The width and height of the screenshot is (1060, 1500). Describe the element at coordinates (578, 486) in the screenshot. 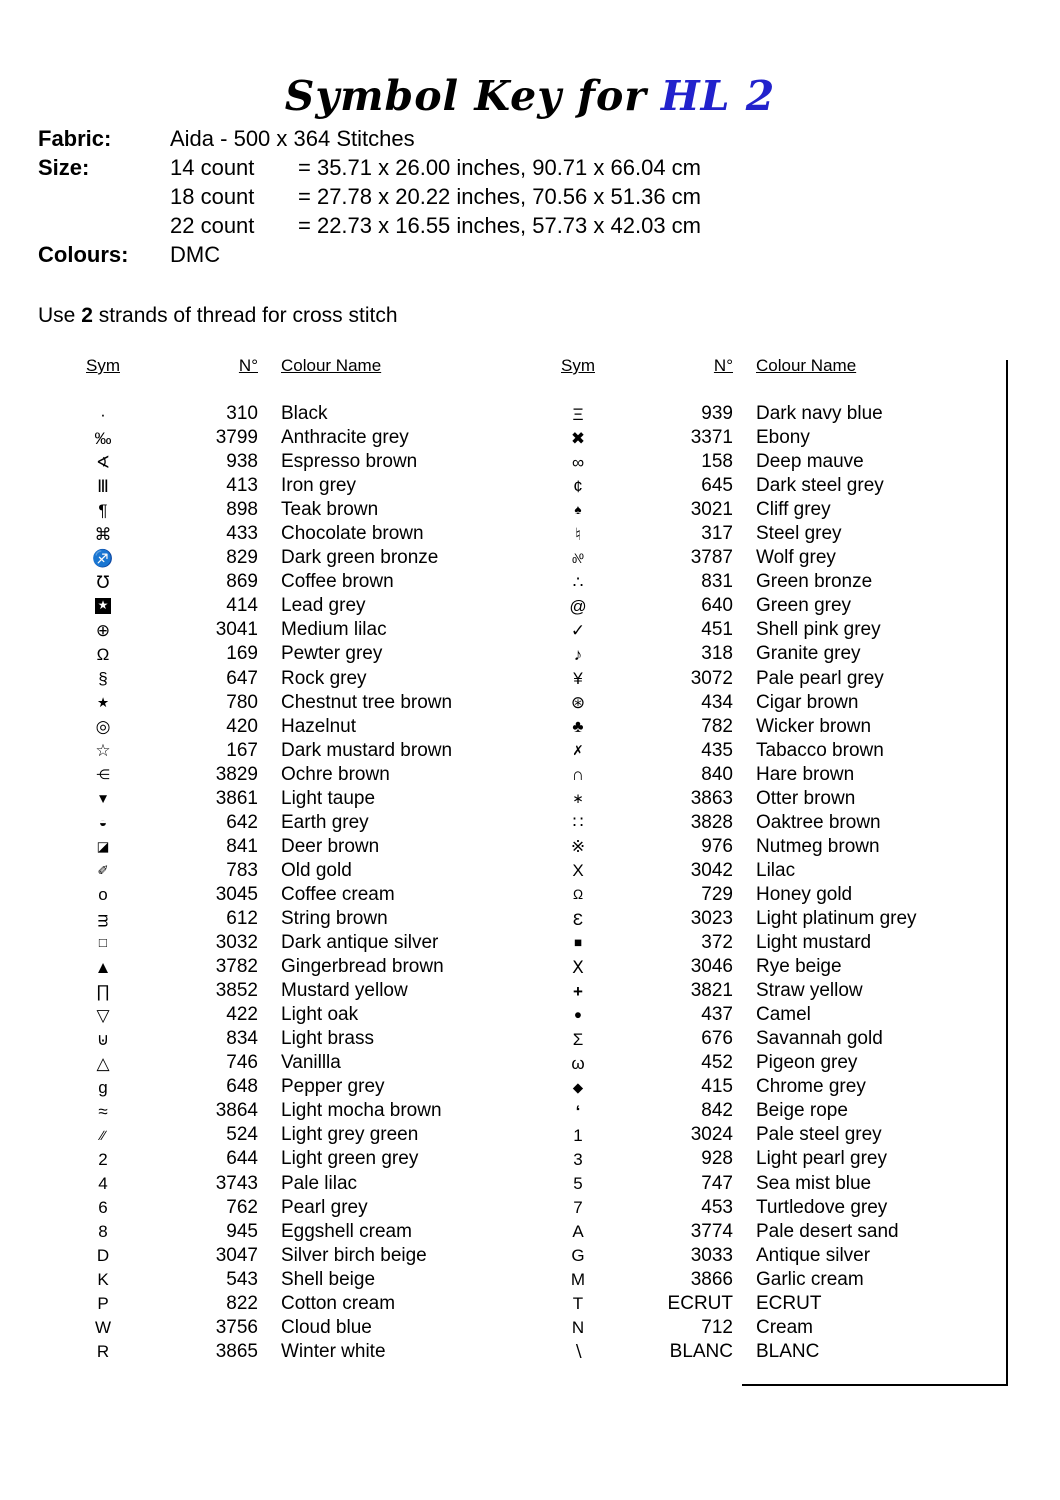

I see `stitch-symbol: ¢` at that location.